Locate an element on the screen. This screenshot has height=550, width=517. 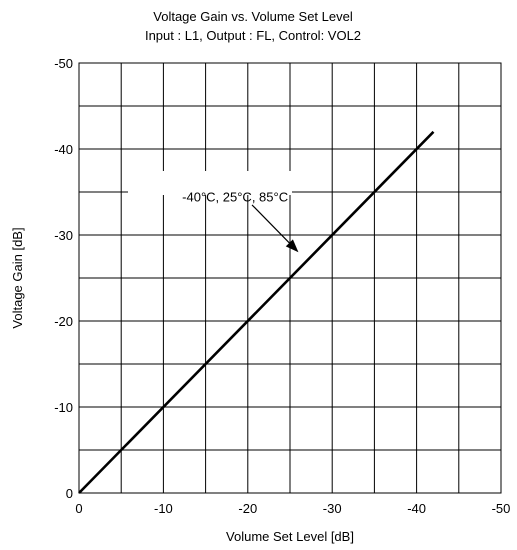
y-tick-label: -50 is located at coordinates (63, 63).